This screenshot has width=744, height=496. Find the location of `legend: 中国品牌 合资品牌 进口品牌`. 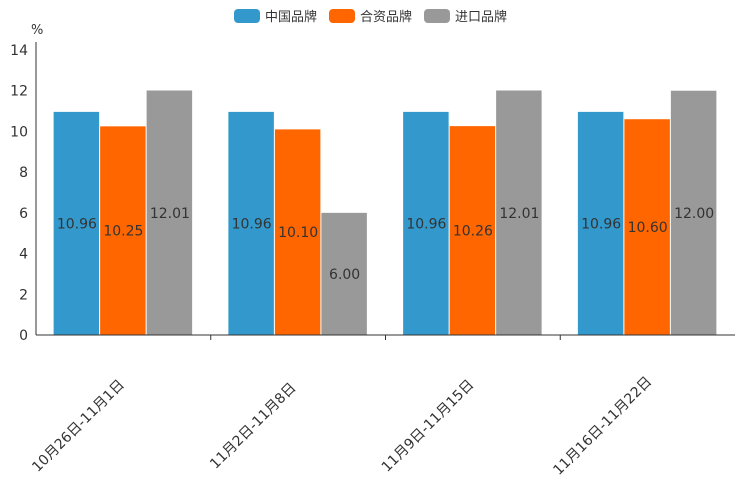

legend: 中国品牌 合资品牌 进口品牌 is located at coordinates (370, 17).